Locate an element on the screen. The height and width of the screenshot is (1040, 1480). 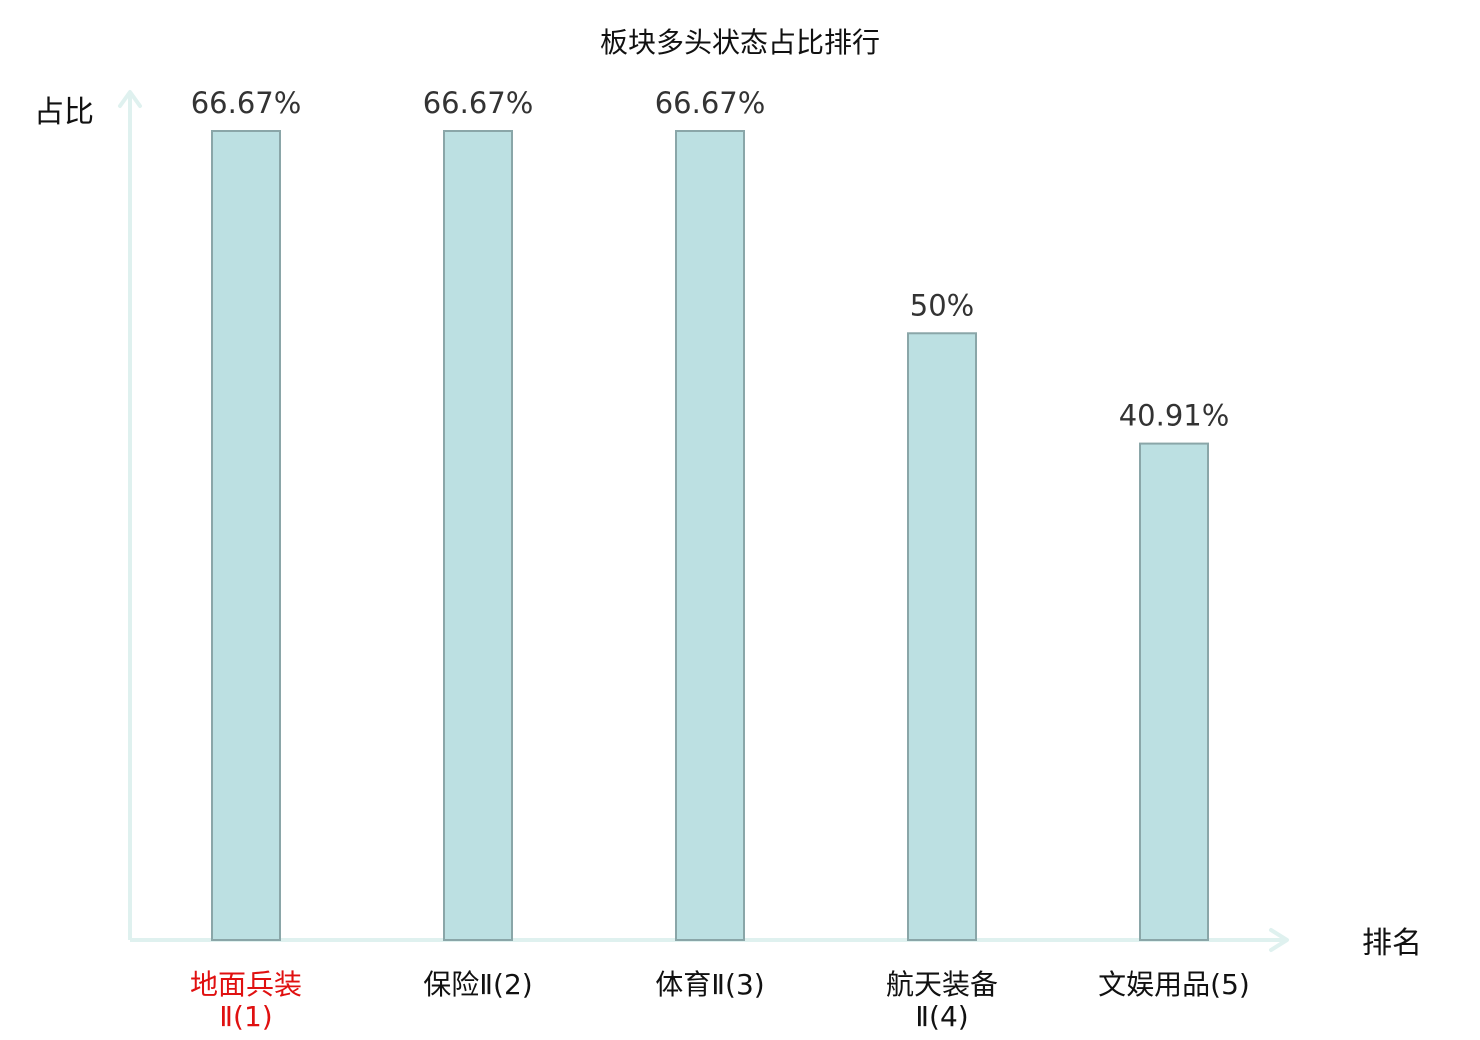
category-label-2: 保险Ⅱ(2) is located at coordinates (477, 984).